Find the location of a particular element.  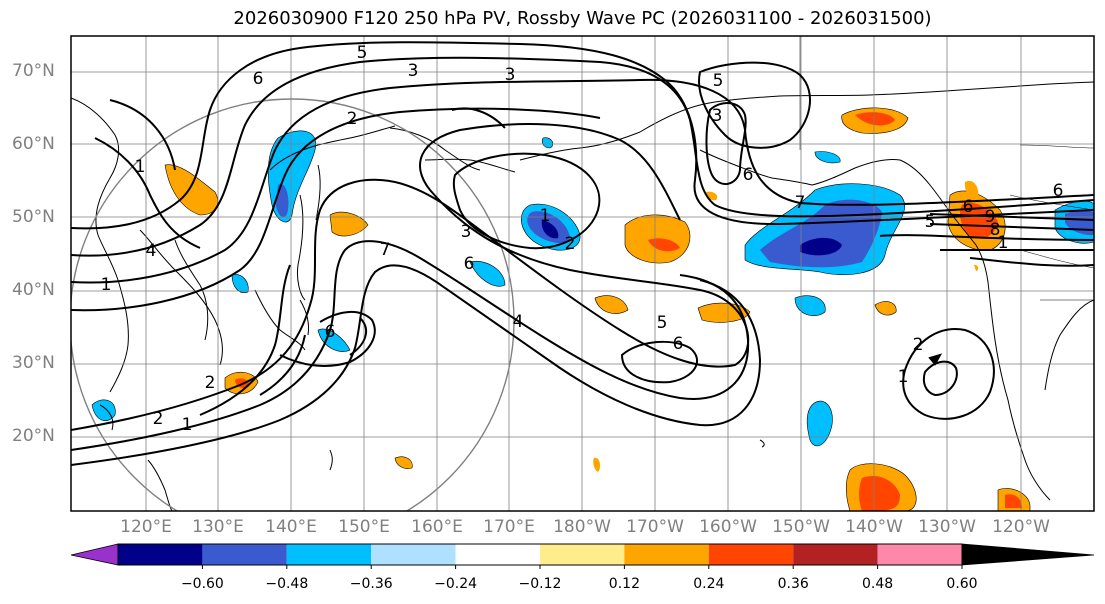

colorbar-tick-label: −0.12 is located at coordinates (540, 584).